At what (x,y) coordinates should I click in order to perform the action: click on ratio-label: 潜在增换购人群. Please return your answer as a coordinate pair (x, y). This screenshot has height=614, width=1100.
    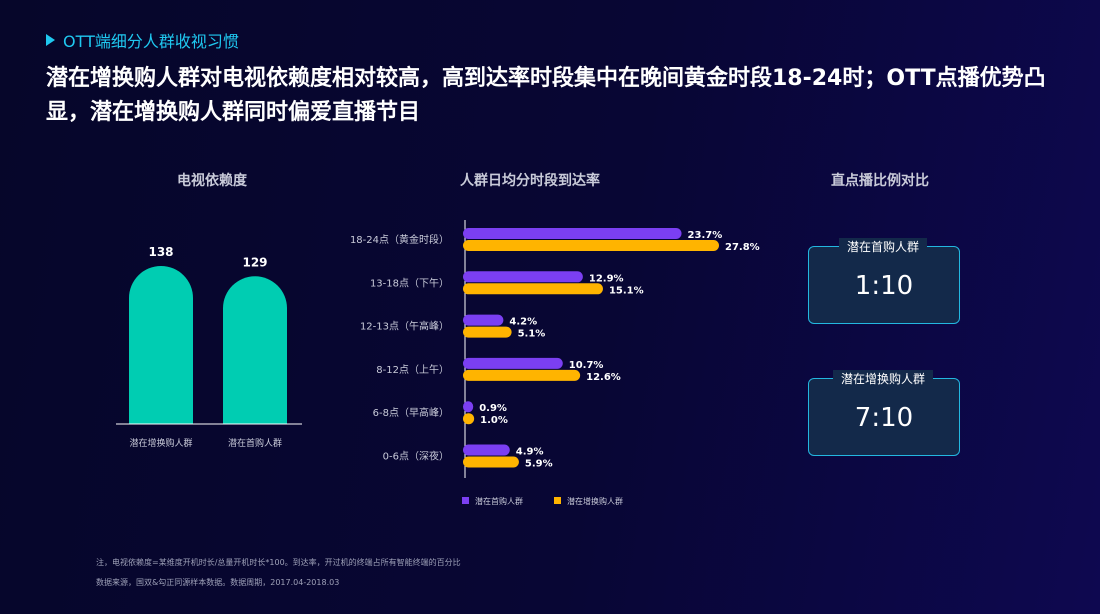
    Looking at the image, I should click on (883, 378).